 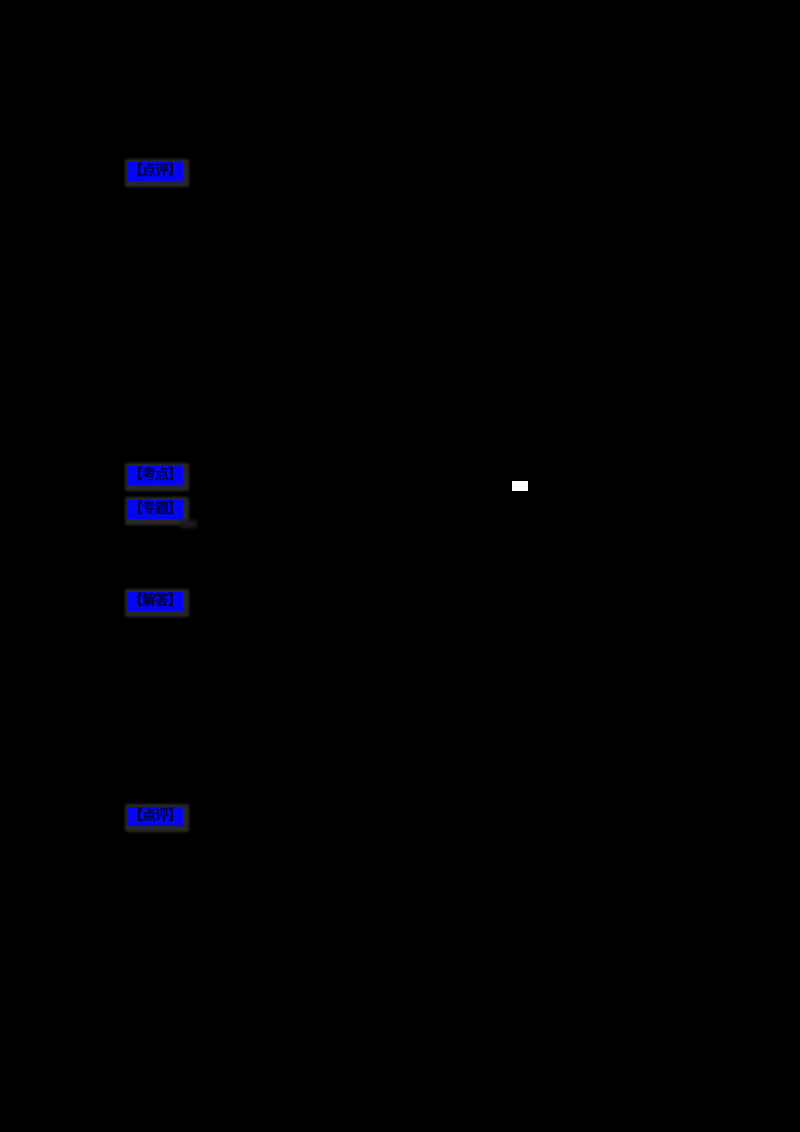 What do you see at coordinates (155, 171) in the screenshot?
I see `link-label-dianping-1: 【点评】` at bounding box center [155, 171].